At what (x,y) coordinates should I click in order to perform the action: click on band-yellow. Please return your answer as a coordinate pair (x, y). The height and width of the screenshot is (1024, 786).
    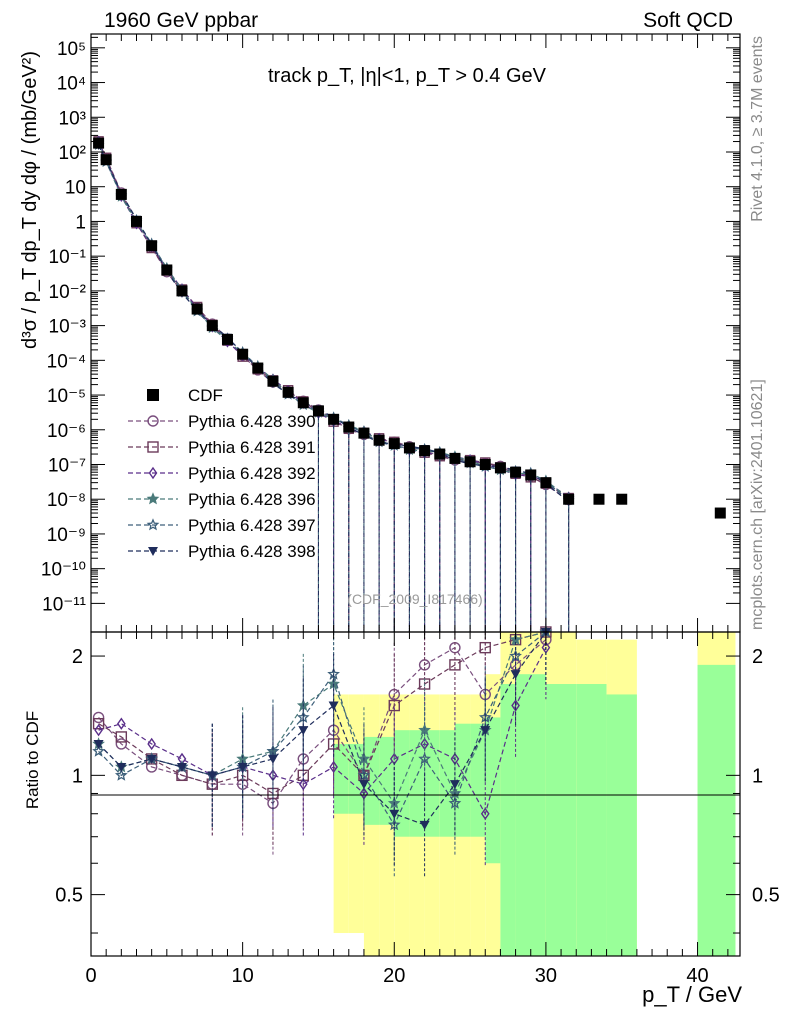
    Looking at the image, I should click on (371, 825).